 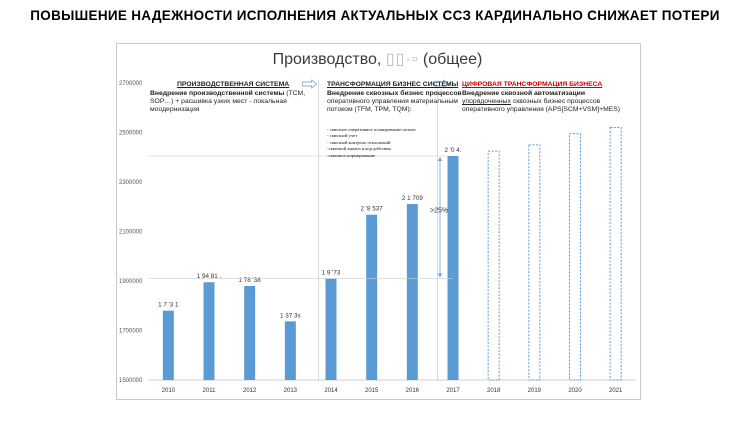 What do you see at coordinates (393, 84) in the screenshot?
I see `section-heading: ТРАНСФОРМАЦИЯ БИЗНЕС СИСТЕМЫ` at bounding box center [393, 84].